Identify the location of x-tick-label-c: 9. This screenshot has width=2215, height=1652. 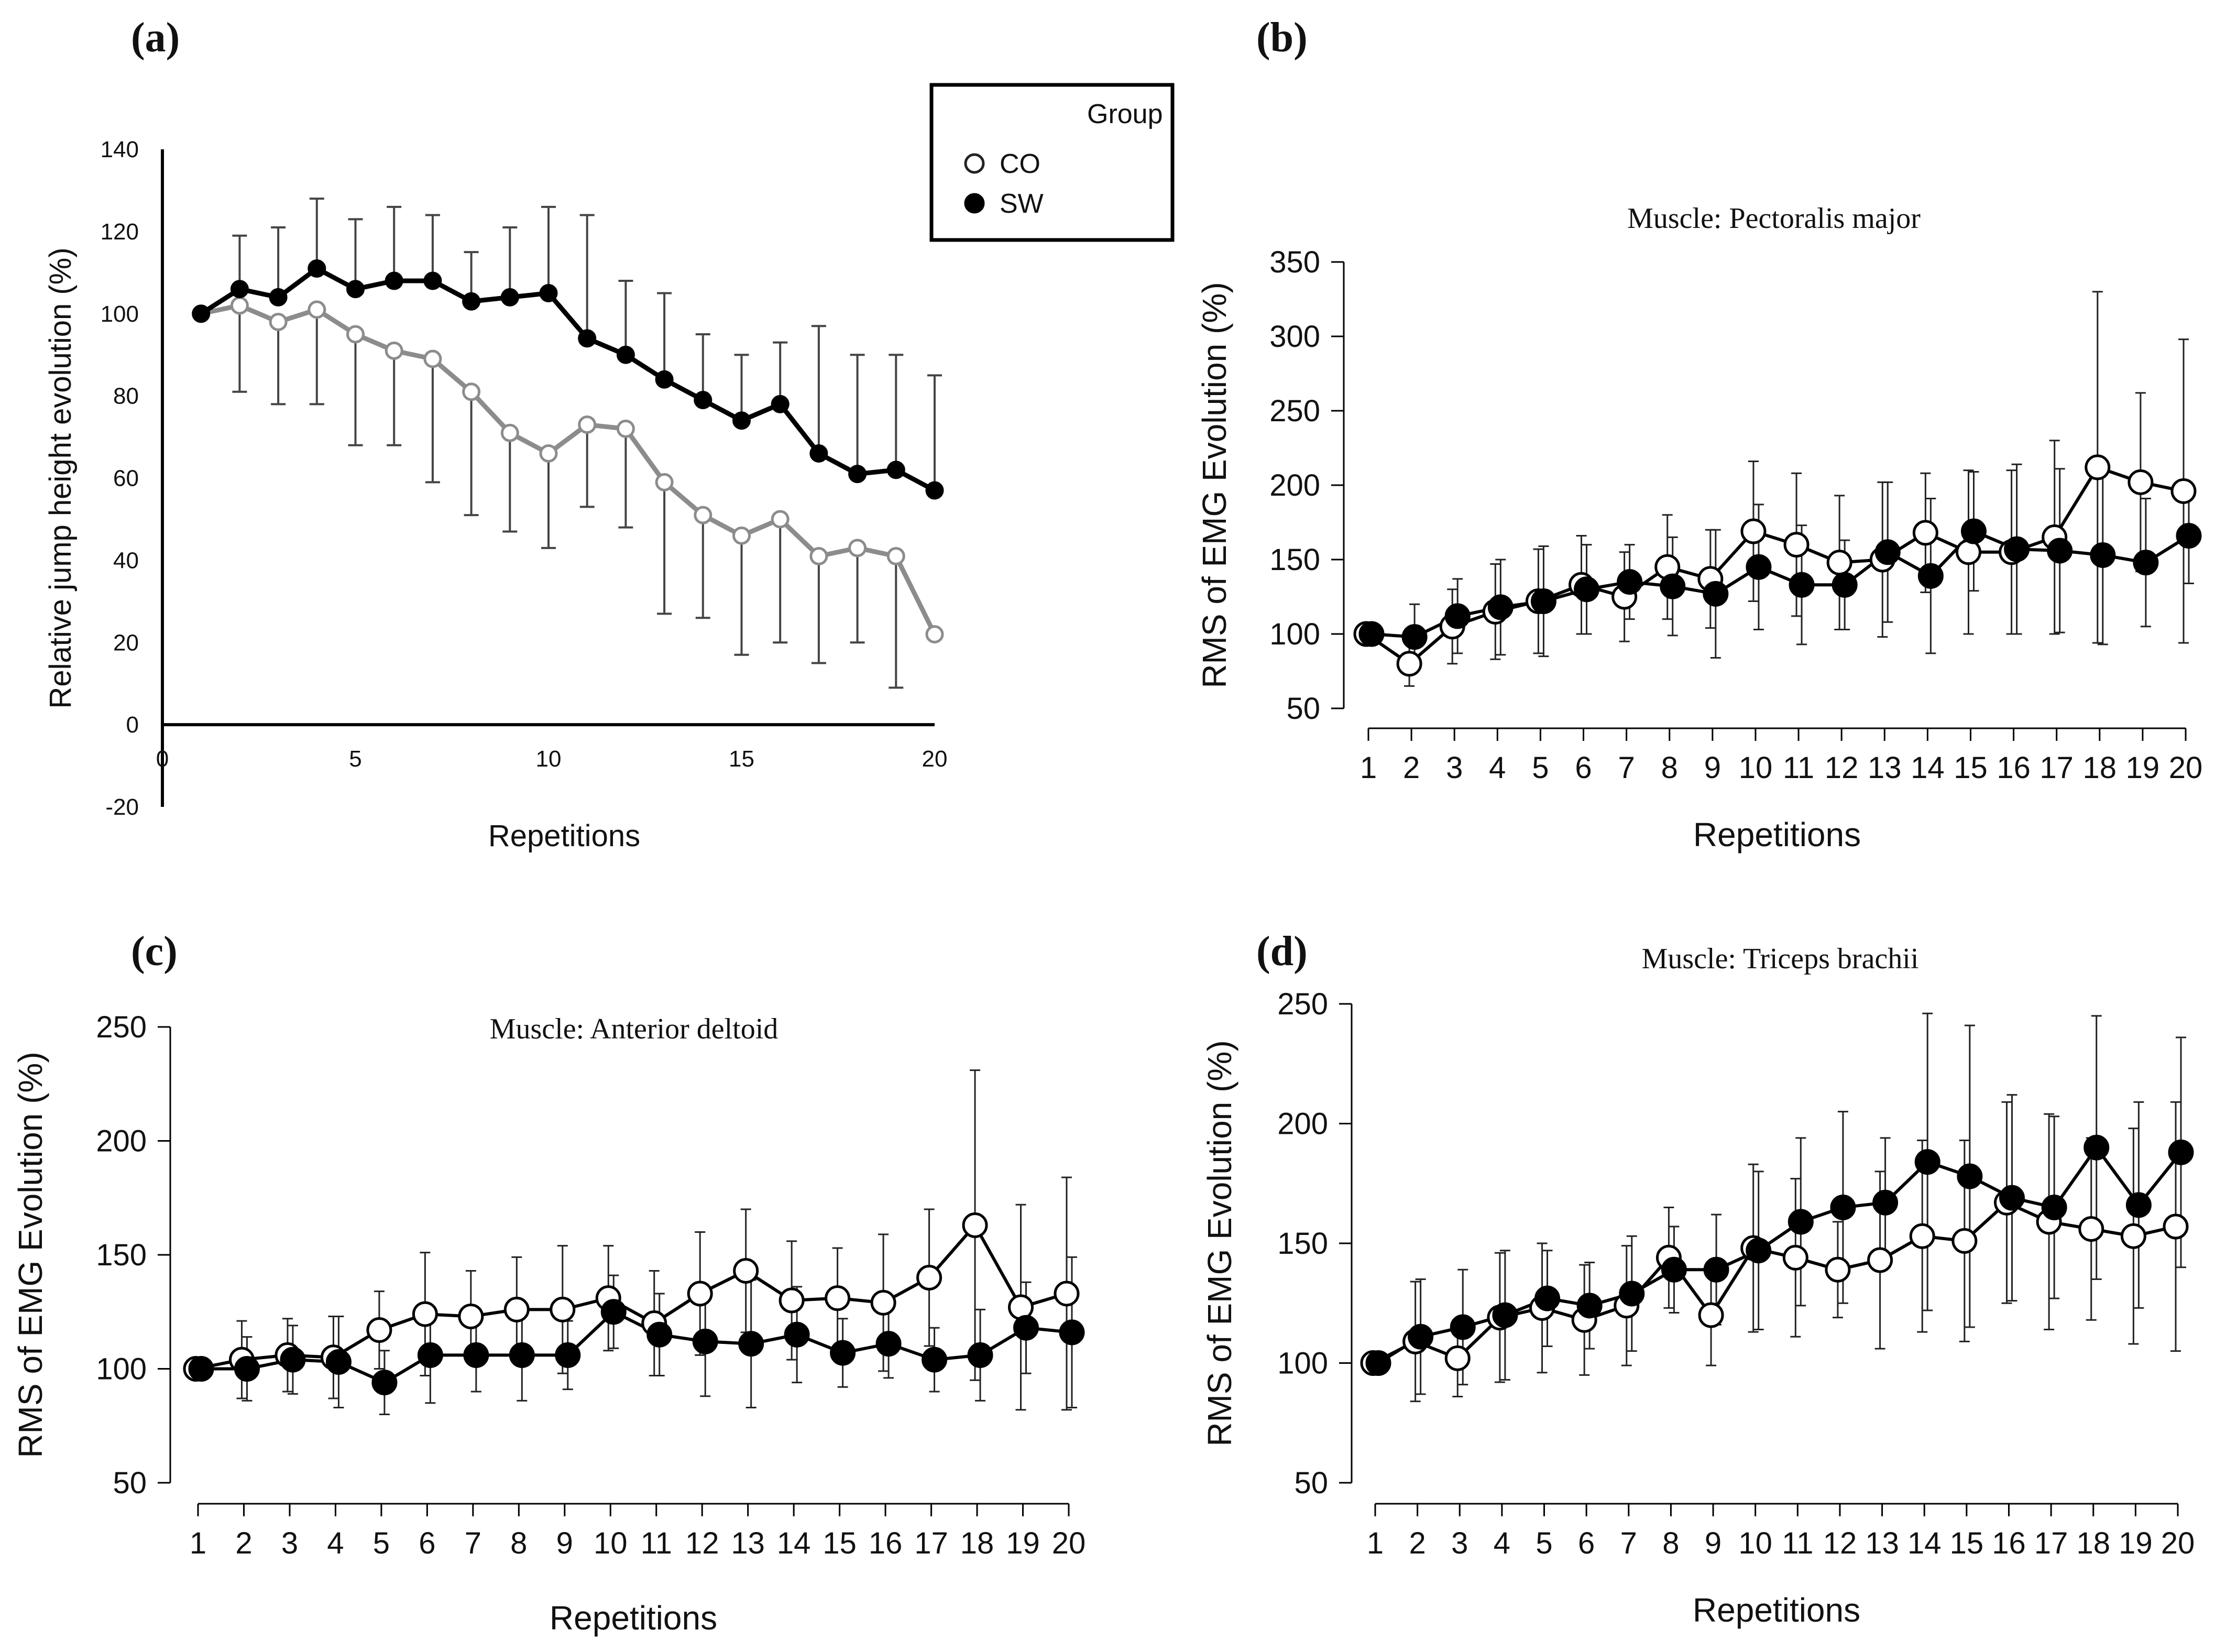
(564, 1543).